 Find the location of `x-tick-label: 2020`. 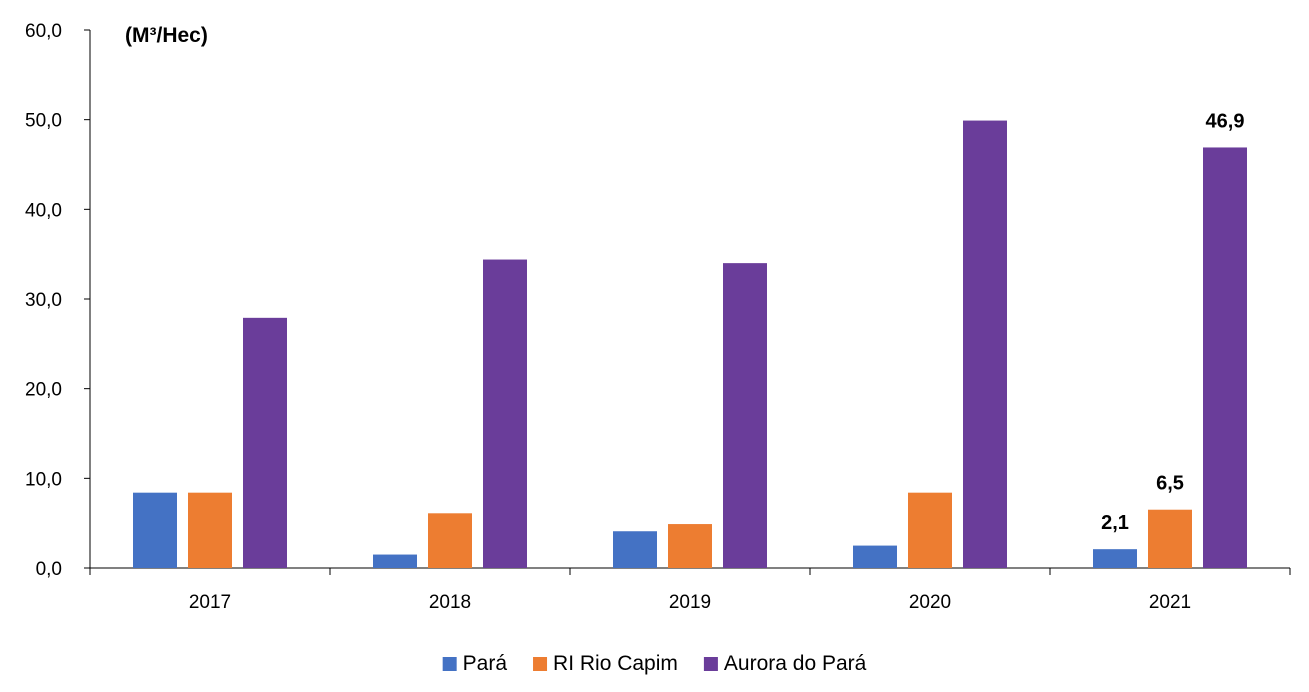

x-tick-label: 2020 is located at coordinates (930, 602).